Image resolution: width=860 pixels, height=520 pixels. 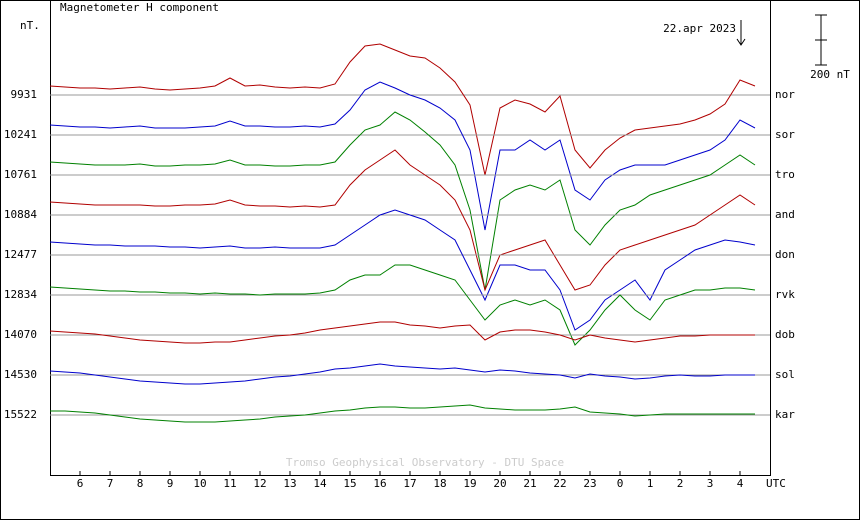 What do you see at coordinates (785, 174) in the screenshot?
I see `station-label: tro` at bounding box center [785, 174].